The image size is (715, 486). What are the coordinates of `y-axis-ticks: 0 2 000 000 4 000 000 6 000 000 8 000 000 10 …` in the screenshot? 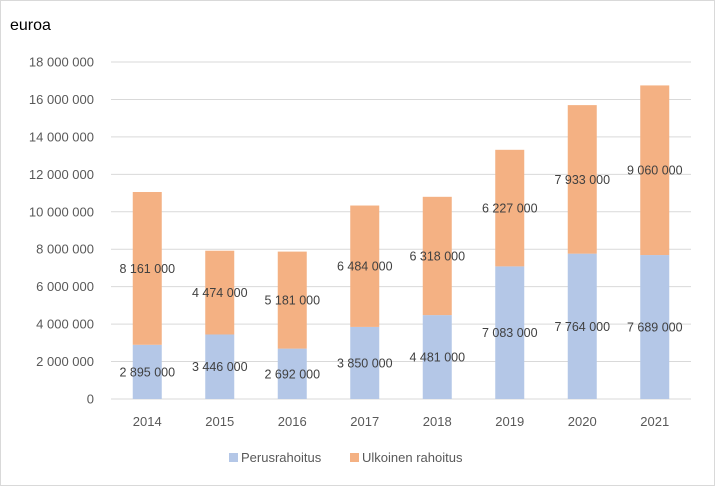 It's located at (61, 231).